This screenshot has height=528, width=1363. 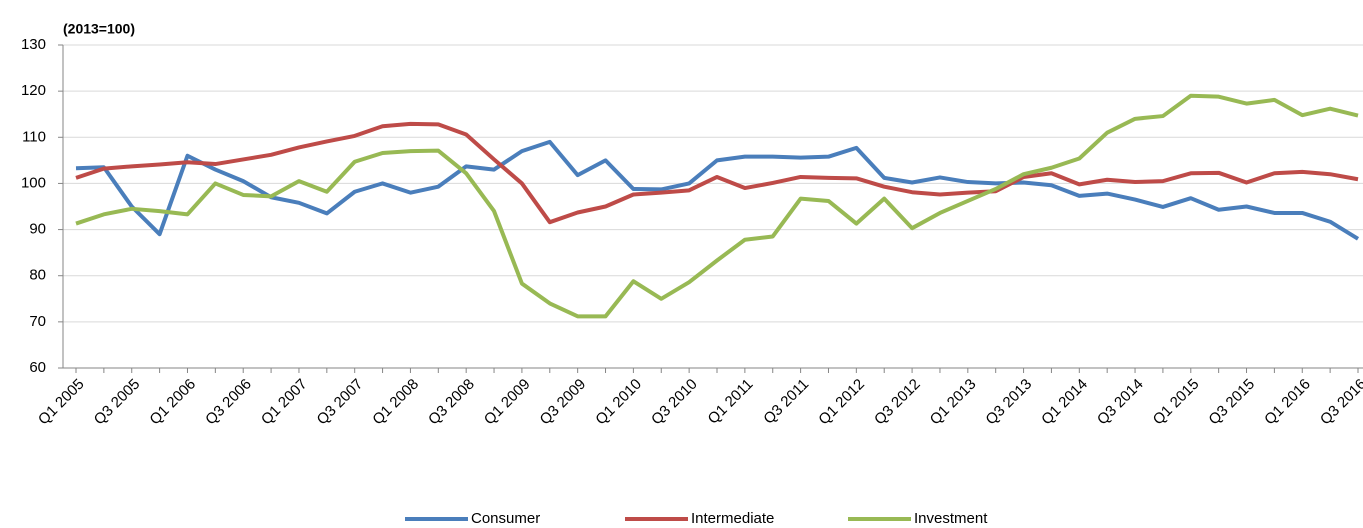 I want to click on x-tick-label: Q1 2005, so click(x=61, y=402).